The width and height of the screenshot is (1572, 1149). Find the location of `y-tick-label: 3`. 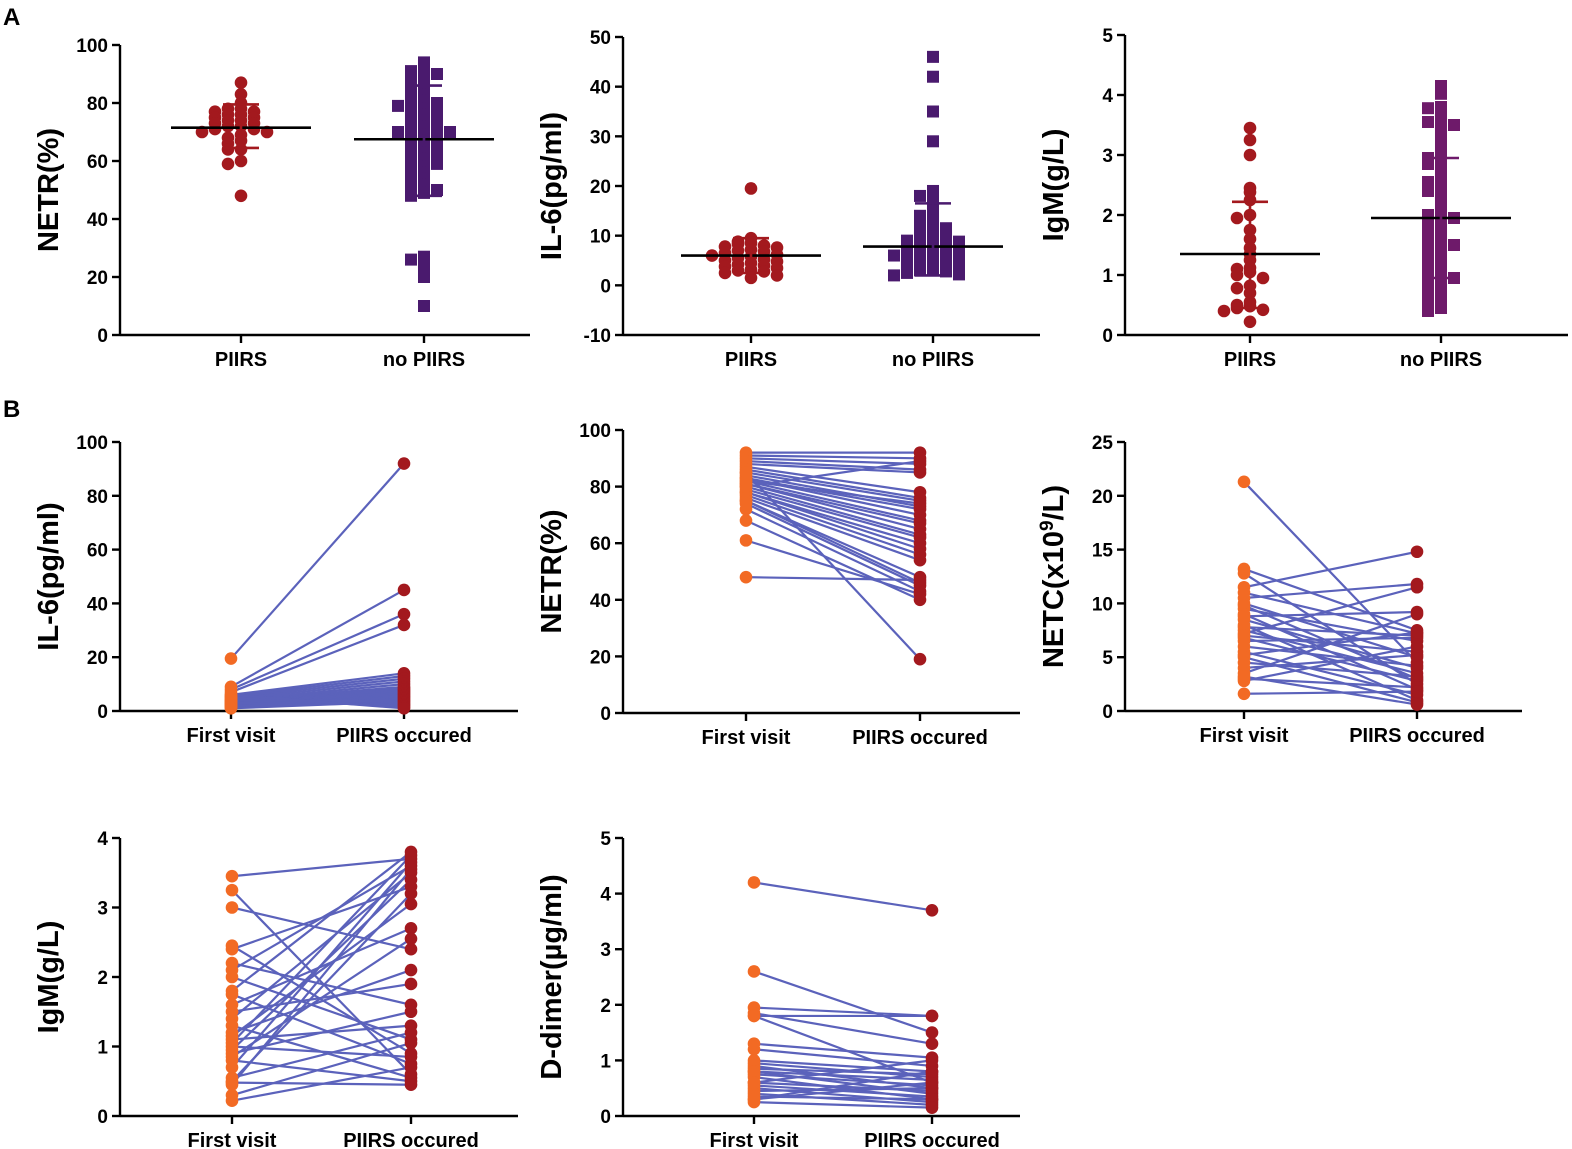

y-tick-label: 3 is located at coordinates (102, 909).